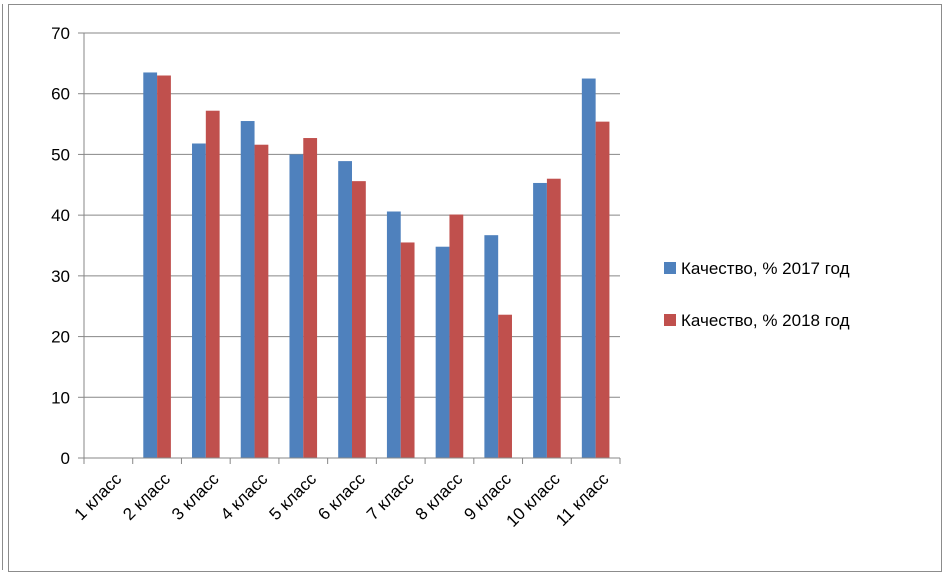 This screenshot has height=576, width=946. What do you see at coordinates (60, 94) in the screenshot?
I see `y-tick-label: 60` at bounding box center [60, 94].